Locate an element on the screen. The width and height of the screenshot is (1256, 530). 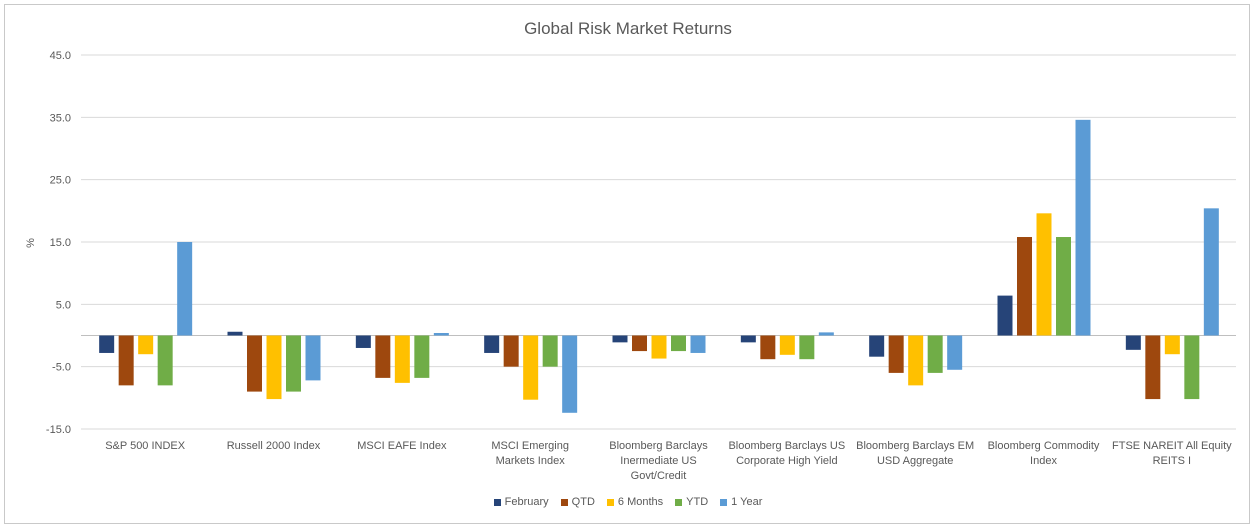
x-category-label: Russell 2000 Index is located at coordinates (274, 446).